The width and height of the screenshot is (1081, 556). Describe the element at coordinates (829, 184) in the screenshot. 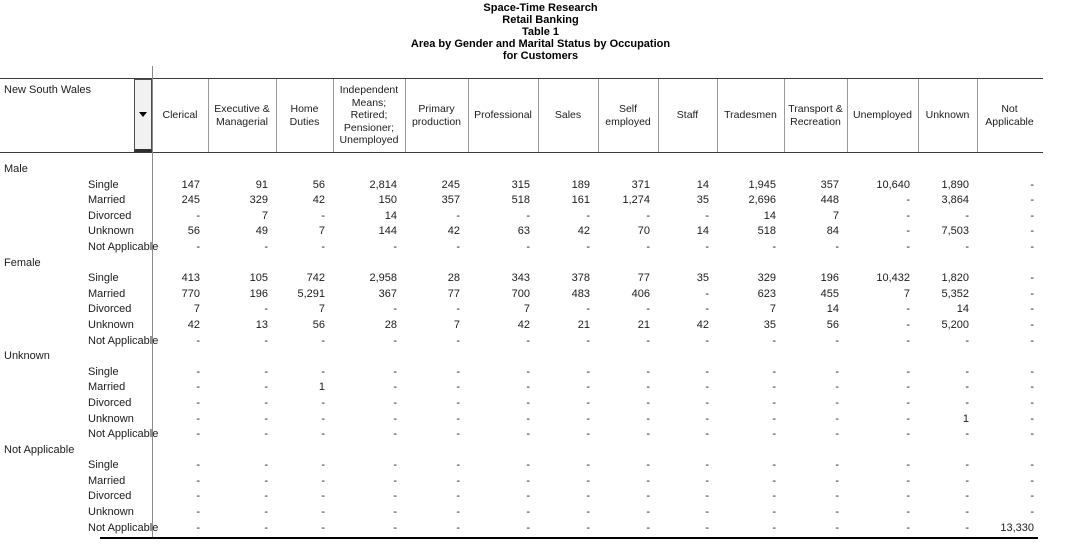

I see `cell: 357` at that location.